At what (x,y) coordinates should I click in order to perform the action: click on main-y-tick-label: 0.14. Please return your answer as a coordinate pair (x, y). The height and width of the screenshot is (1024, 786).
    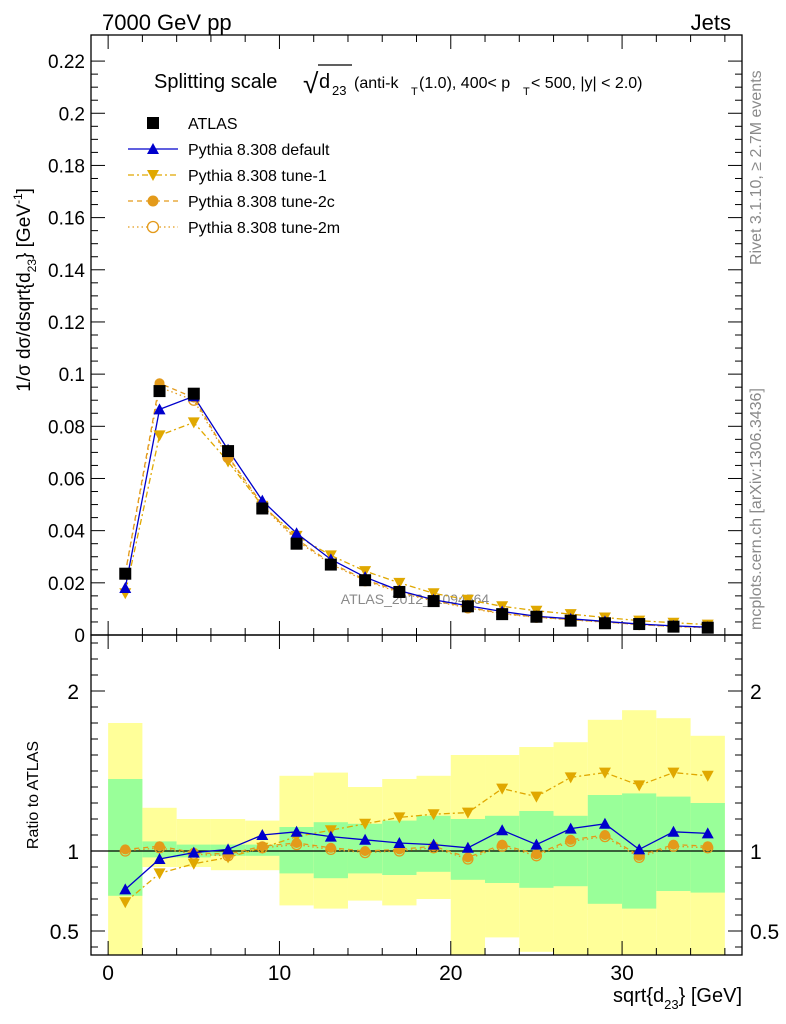
    Looking at the image, I should click on (66, 271).